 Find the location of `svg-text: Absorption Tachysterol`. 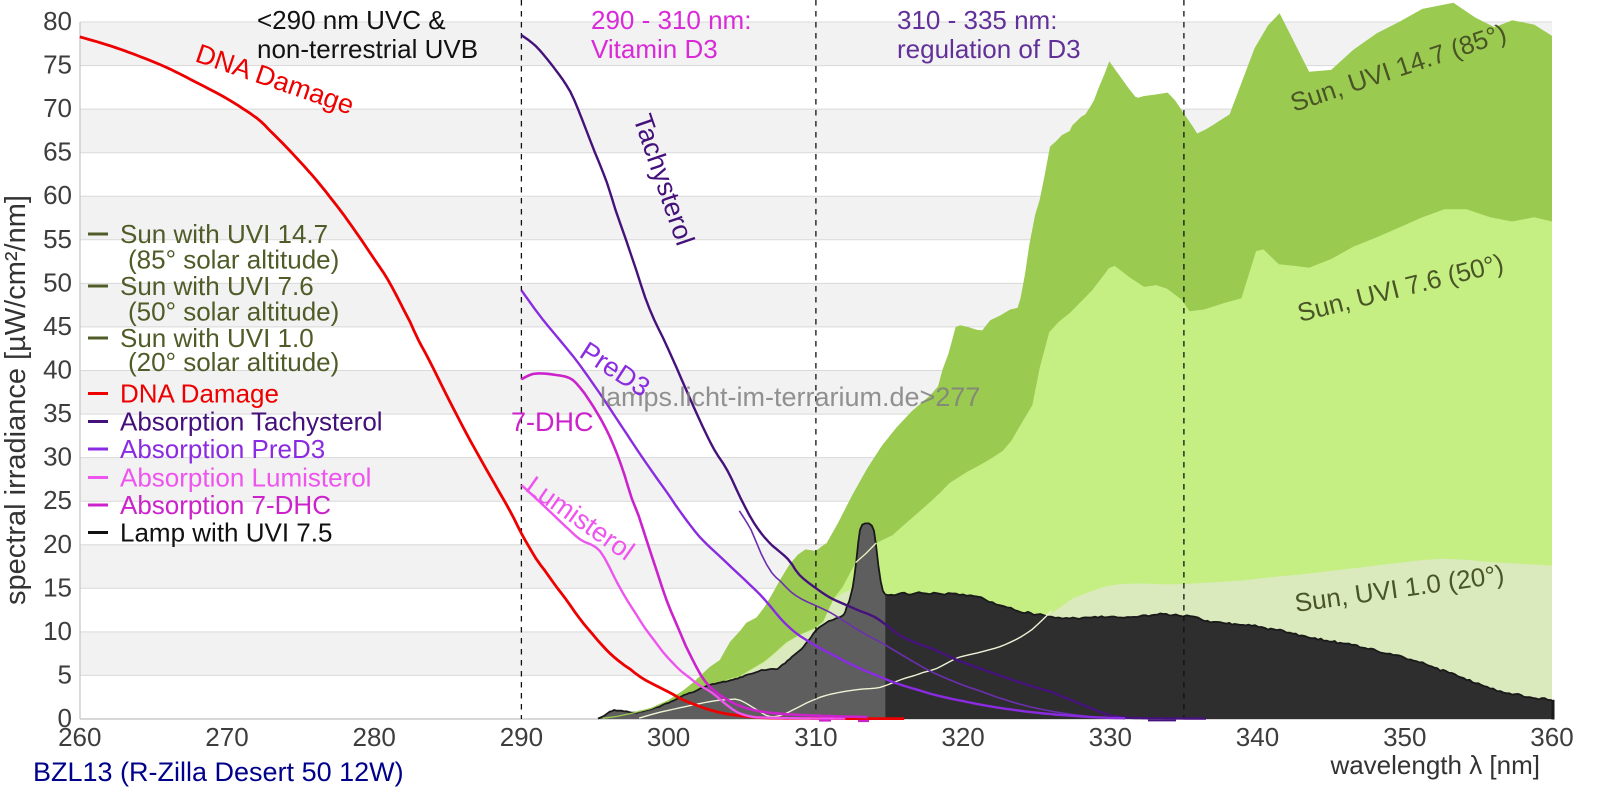

svg-text: Absorption Tachysterol is located at coordinates (251, 422).